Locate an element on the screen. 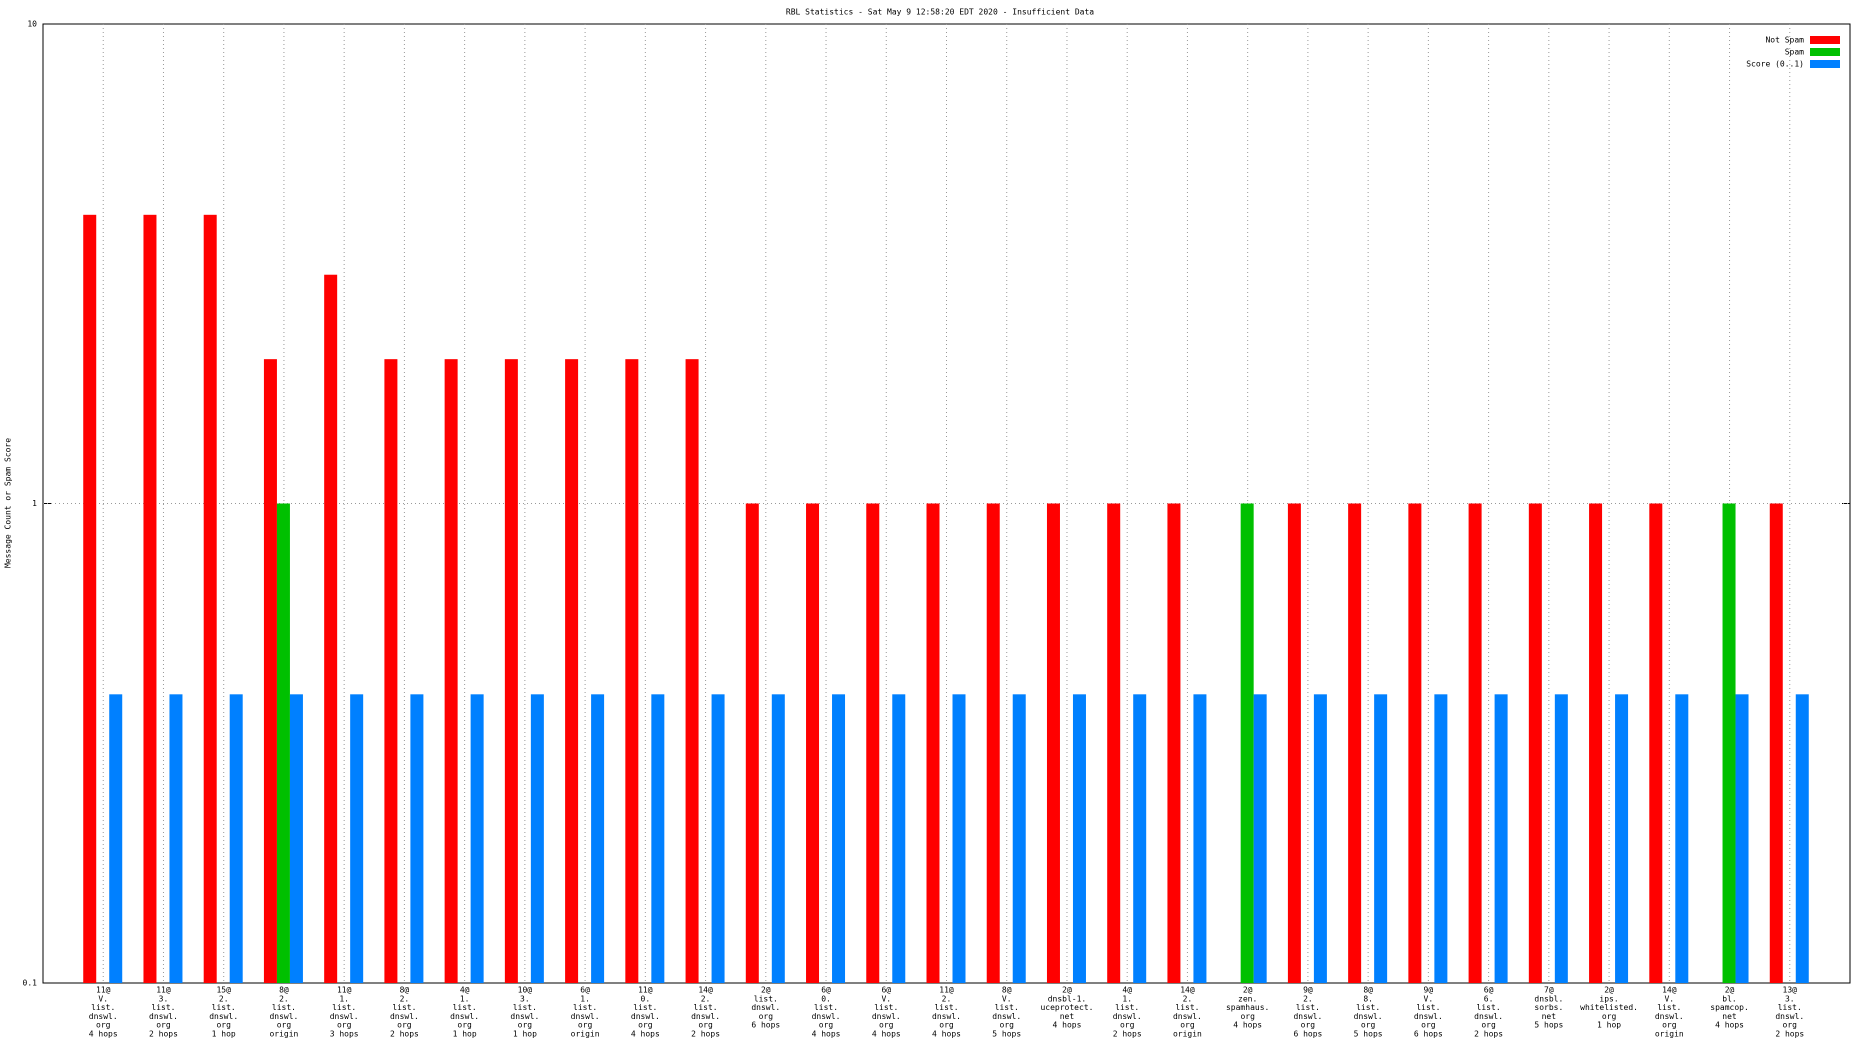 Image resolution: width=1856 pixels, height=1044 pixels. y-tick-label: 1 is located at coordinates (34, 503).